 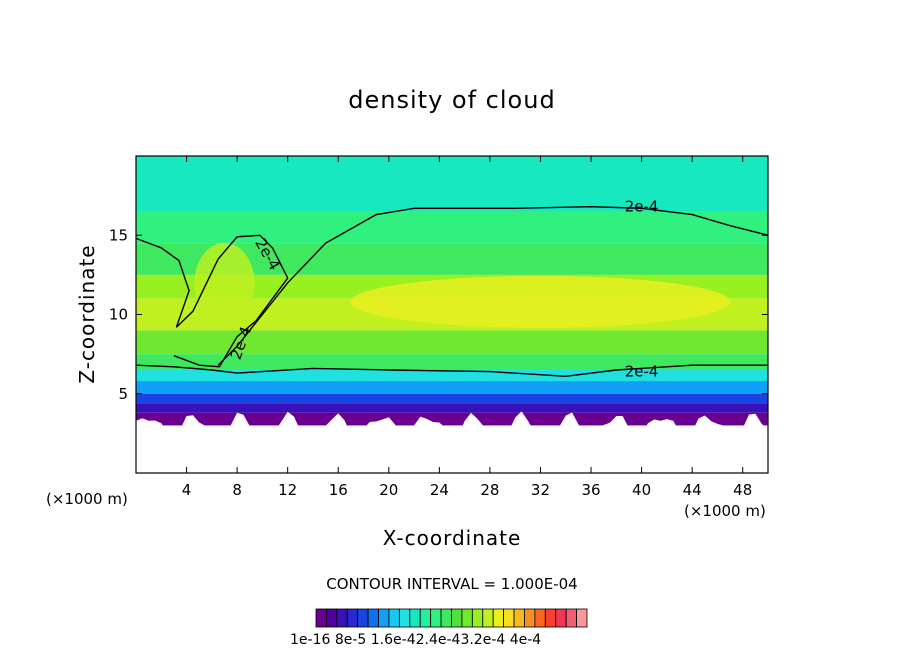 What do you see at coordinates (452, 538) in the screenshot?
I see `x-axis-label: X-coordinate` at bounding box center [452, 538].